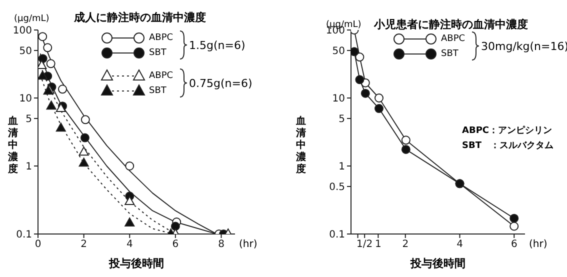 This screenshot has width=567, height=277. What do you see at coordinates (364, 244) in the screenshot?
I see `x-tick-label: 1/2` at bounding box center [364, 244].